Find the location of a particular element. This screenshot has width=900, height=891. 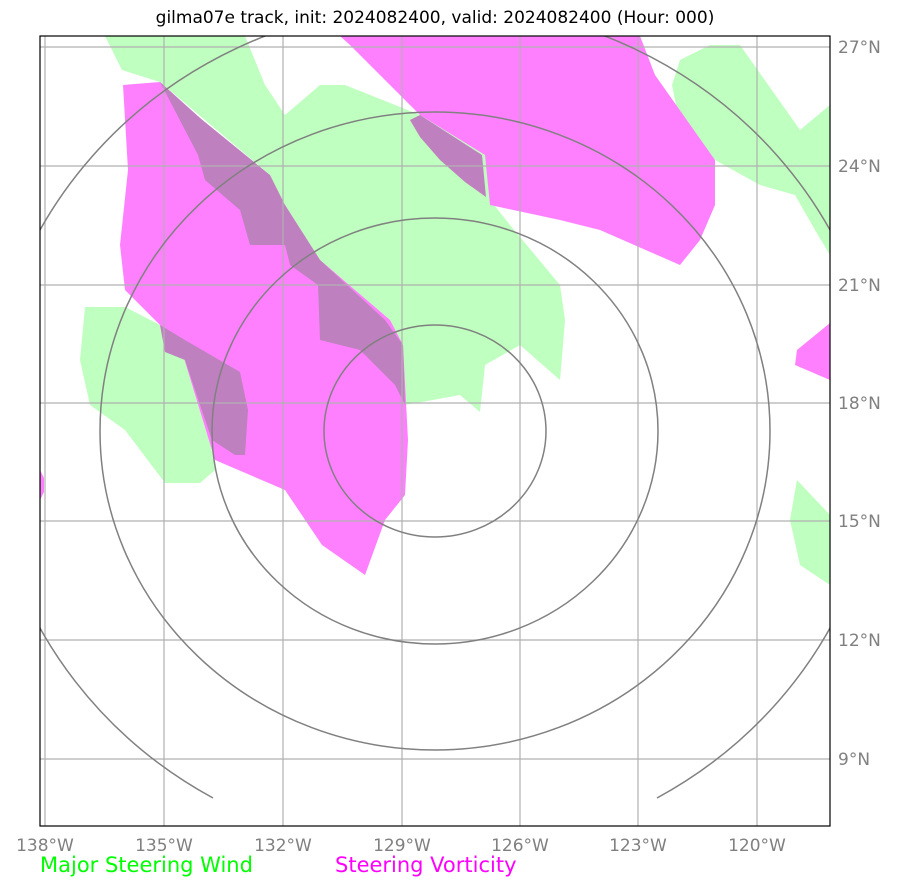

vorticity-region-north is located at coordinates (527, 150).